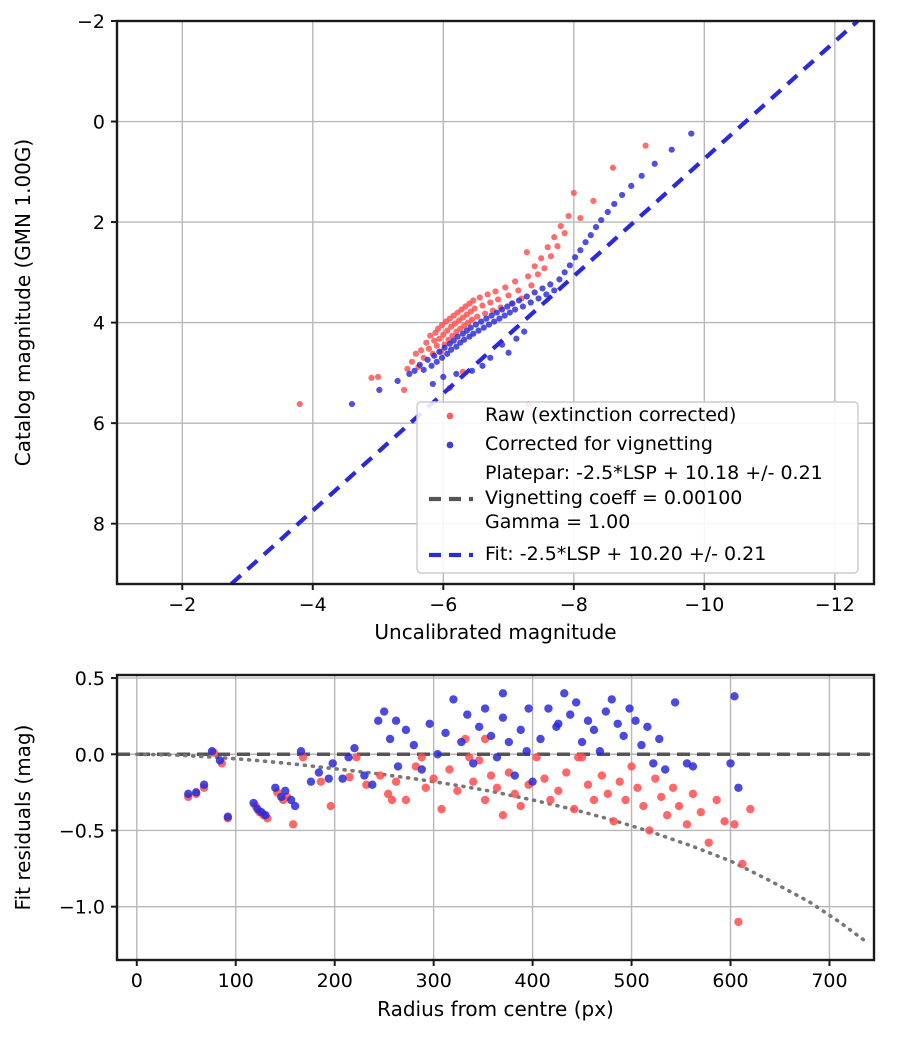 The width and height of the screenshot is (900, 1050). Describe the element at coordinates (463, 755) in the screenshot. I see `residual-corrected-points` at that location.